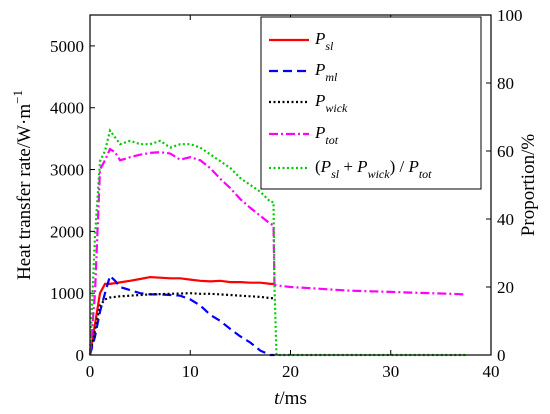 This screenshot has width=550, height=414. What do you see at coordinates (277, 398) in the screenshot?
I see `x-axis-title-var: t` at bounding box center [277, 398].